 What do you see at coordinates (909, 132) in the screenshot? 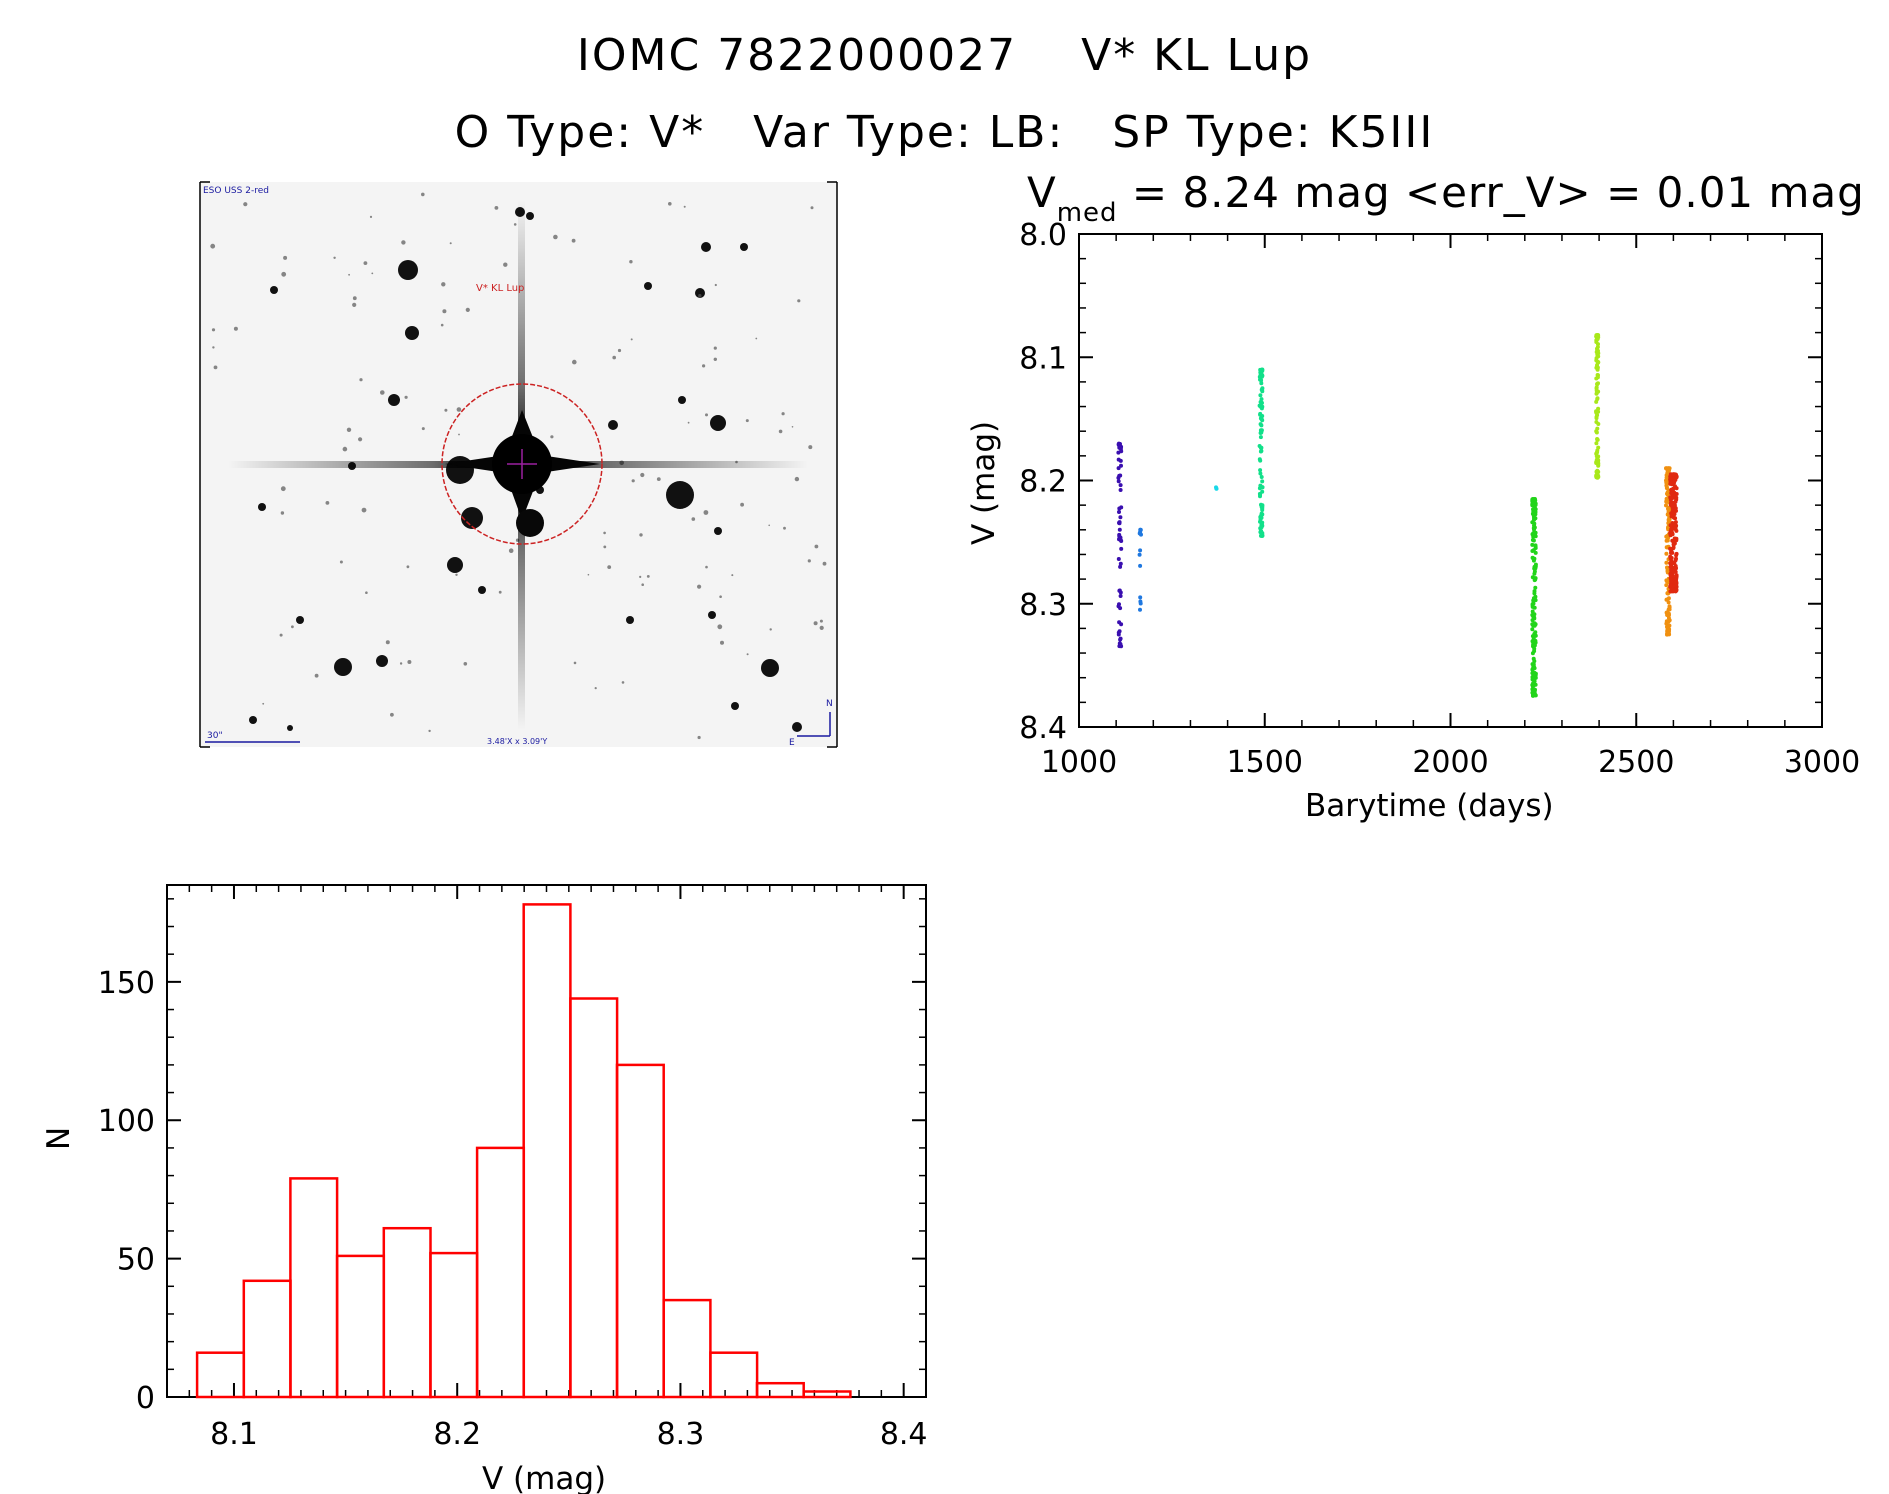
I see `variability-type: Var Type: LB:` at bounding box center [909, 132].